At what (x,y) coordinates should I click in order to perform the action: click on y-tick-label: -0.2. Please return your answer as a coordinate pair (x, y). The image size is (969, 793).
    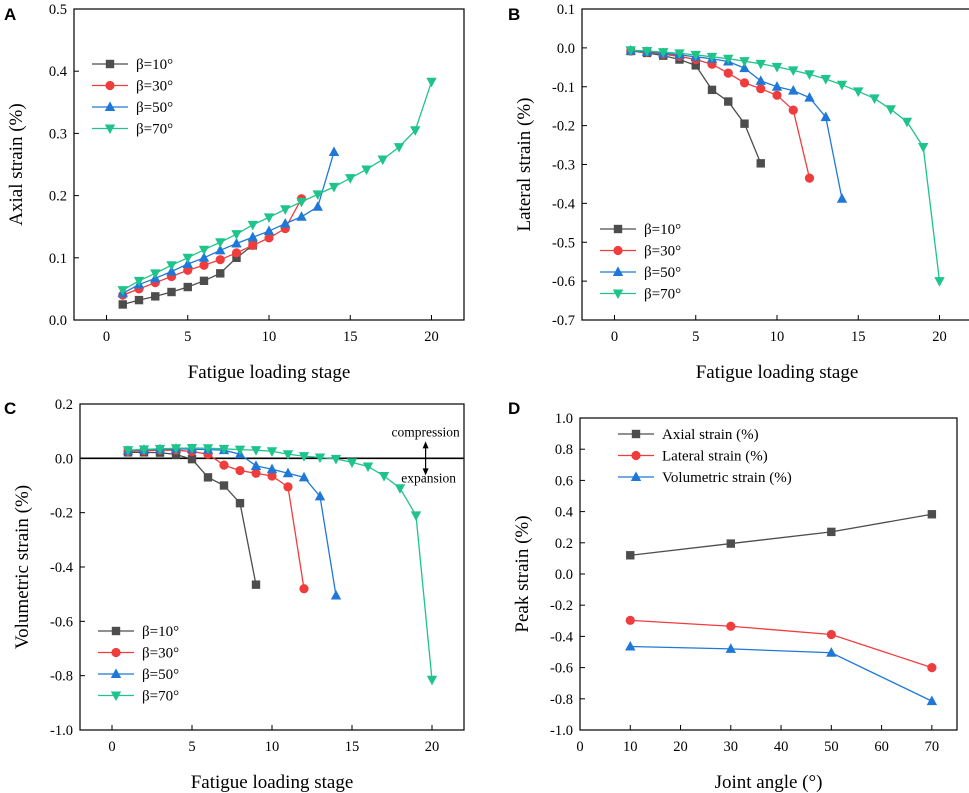
    Looking at the image, I should click on (563, 127).